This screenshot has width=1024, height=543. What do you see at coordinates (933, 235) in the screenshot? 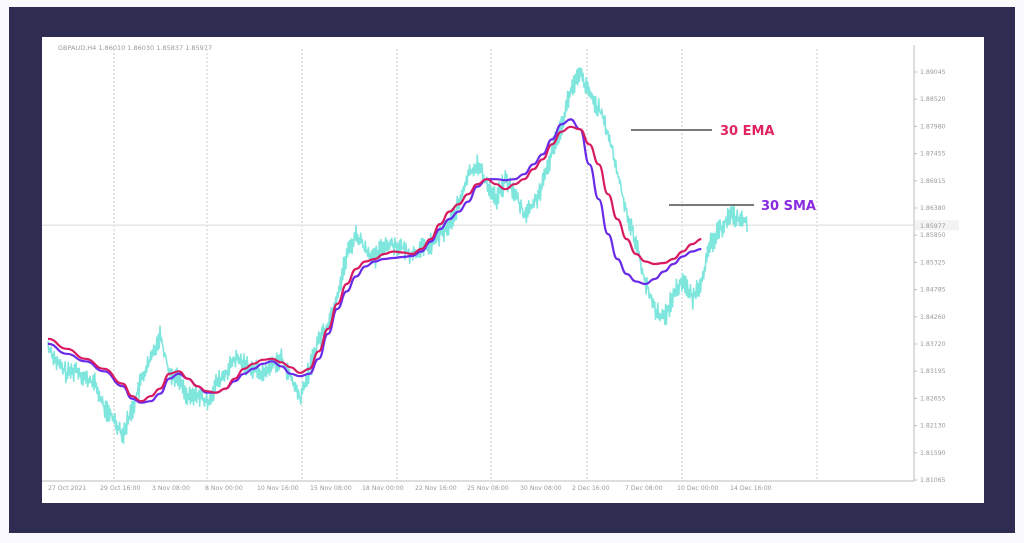
I see `y-tick-label: 1.85850` at bounding box center [933, 235].